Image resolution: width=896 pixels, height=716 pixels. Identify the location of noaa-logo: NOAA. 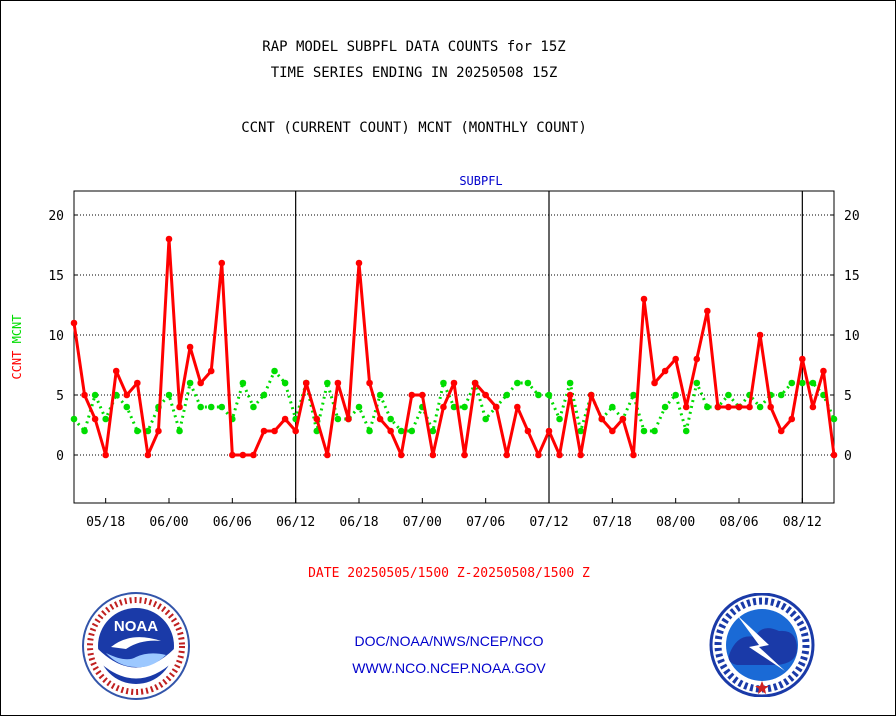
(136, 646).